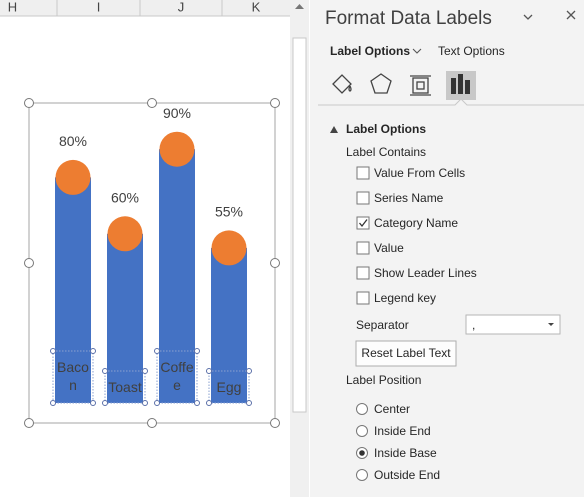 The height and width of the screenshot is (497, 584). I want to click on separator-label: Separator, so click(382, 325).